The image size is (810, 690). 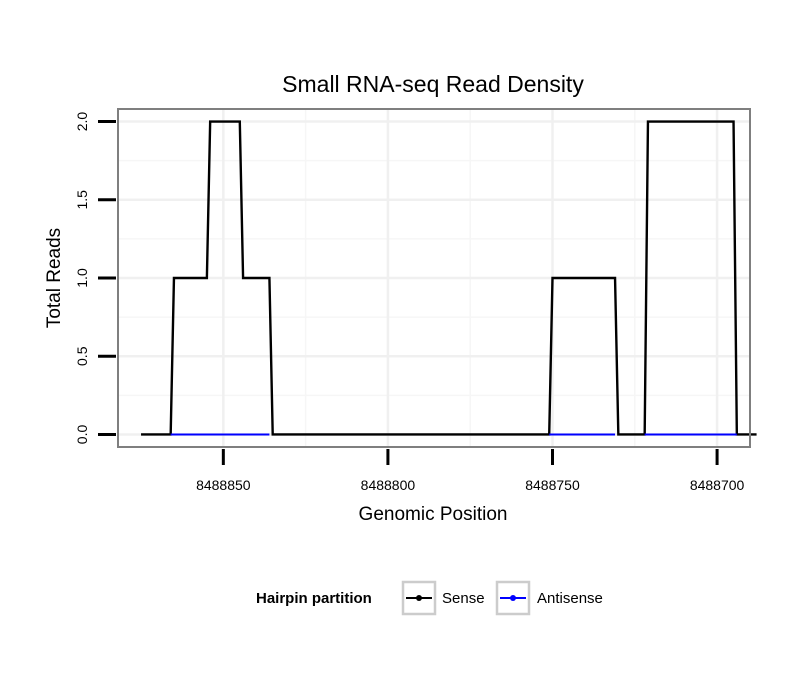 I want to click on legend-label-antisense: Antisense, so click(x=570, y=598).